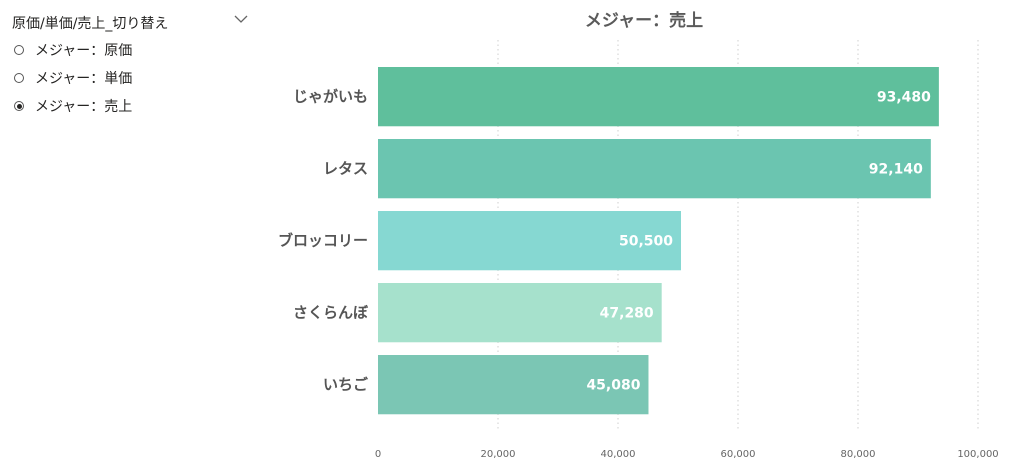 The height and width of the screenshot is (471, 1024). I want to click on data-label: 92,140, so click(896, 170).